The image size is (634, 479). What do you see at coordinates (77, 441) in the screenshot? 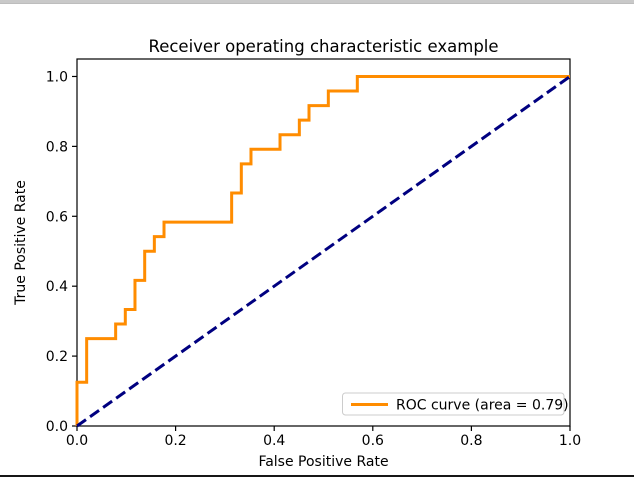
I see `x-tick-label: 0.0` at bounding box center [77, 441].